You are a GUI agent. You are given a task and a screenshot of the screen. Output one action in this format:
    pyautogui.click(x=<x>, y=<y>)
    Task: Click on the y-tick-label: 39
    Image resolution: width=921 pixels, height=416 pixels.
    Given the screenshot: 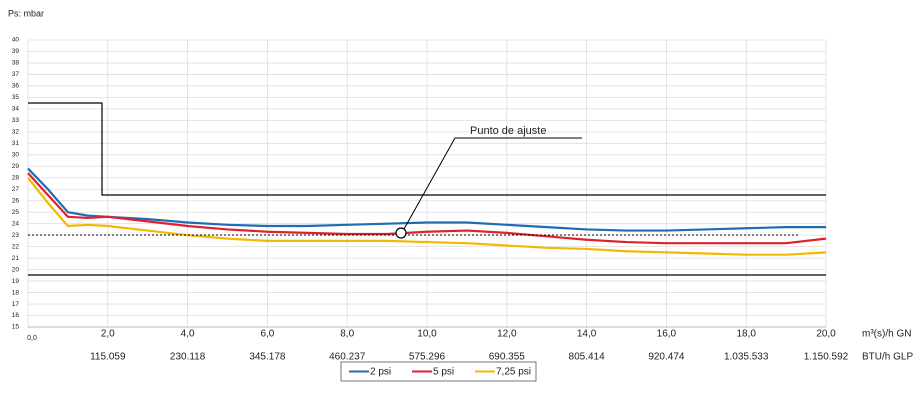 What is the action you would take?
    pyautogui.click(x=16, y=51)
    